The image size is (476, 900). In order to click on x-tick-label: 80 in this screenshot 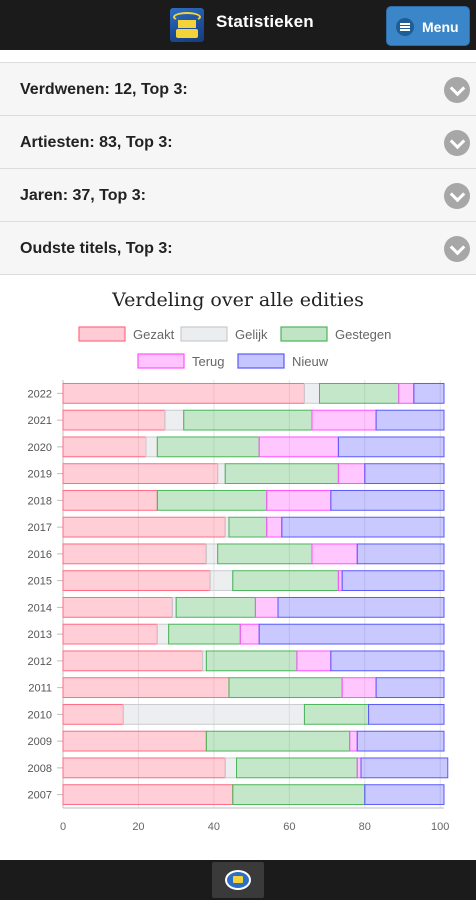, I will do `click(365, 827)`.